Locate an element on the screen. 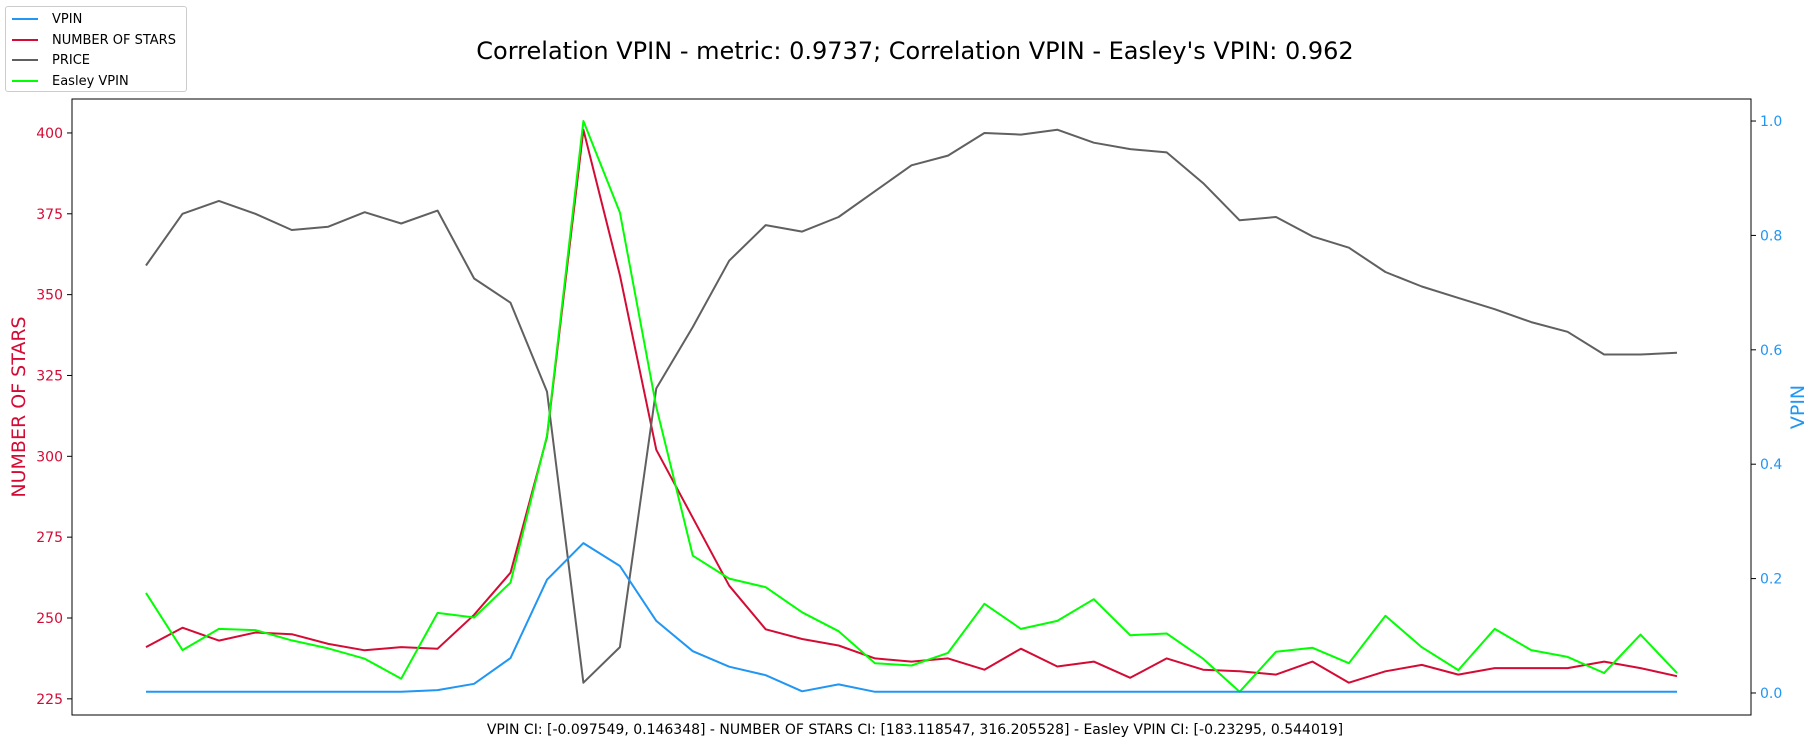  right-tick-label: 0.6 is located at coordinates (1771, 351).